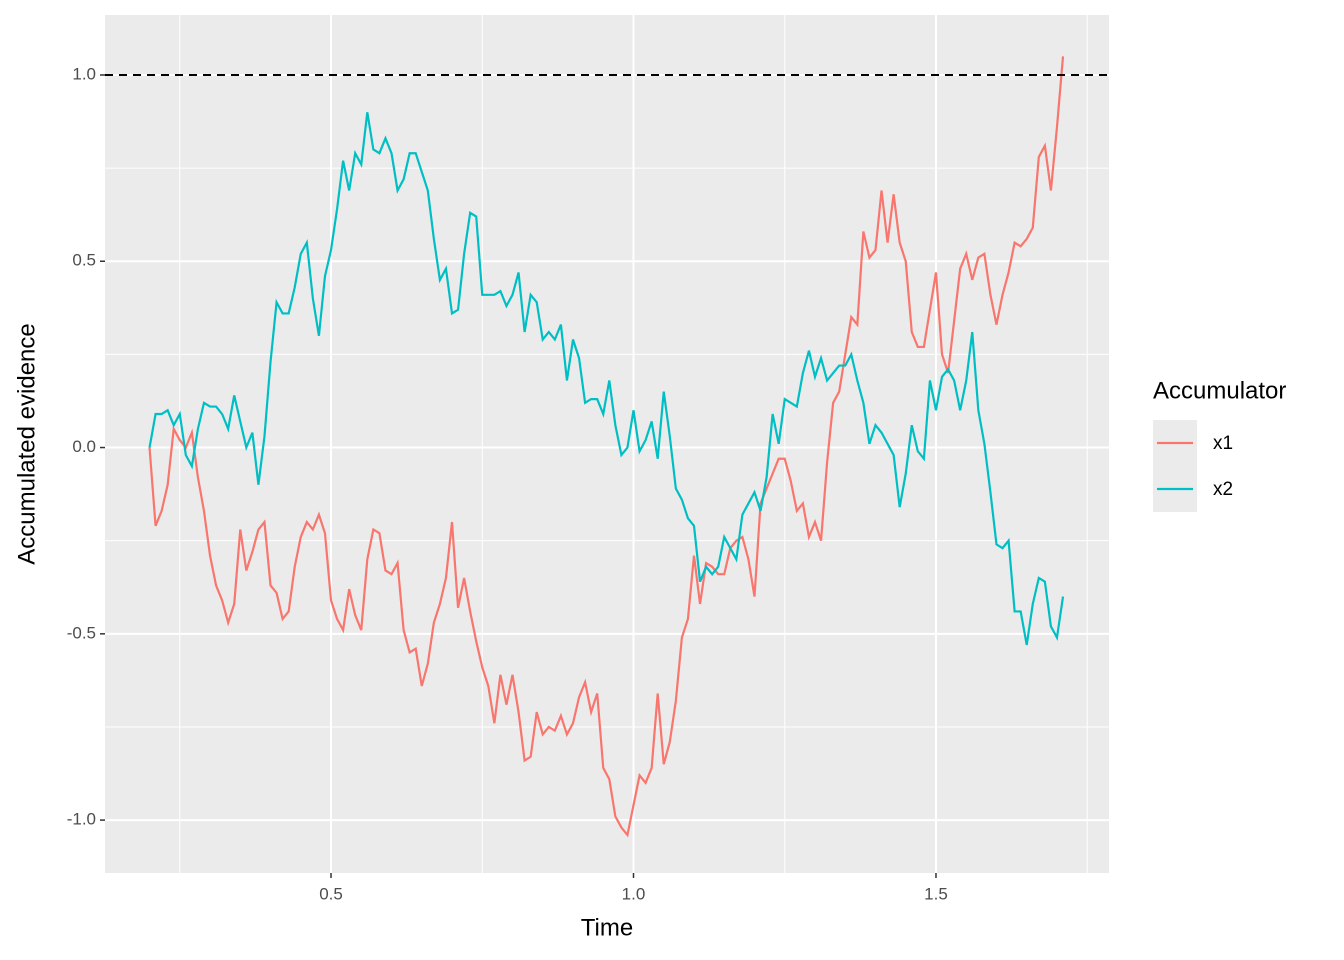 This screenshot has width=1344, height=960. I want to click on legend-label: x1, so click(1223, 443).